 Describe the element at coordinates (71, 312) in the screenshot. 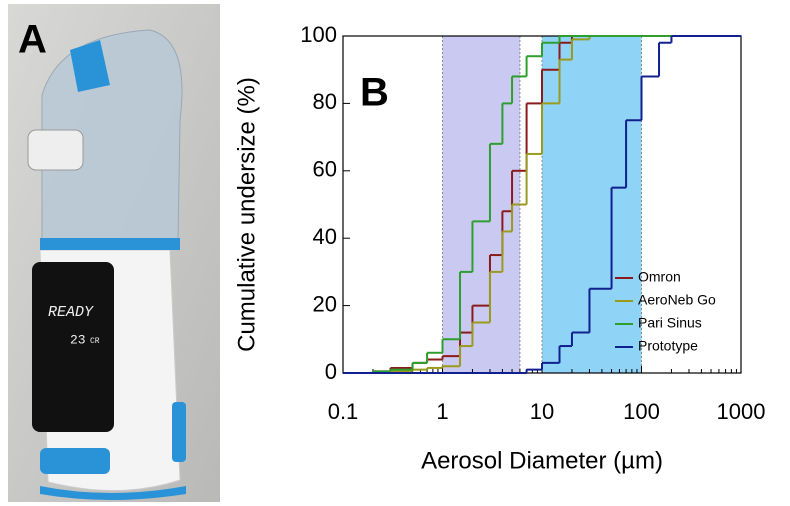

I see `display-status: READY` at that location.